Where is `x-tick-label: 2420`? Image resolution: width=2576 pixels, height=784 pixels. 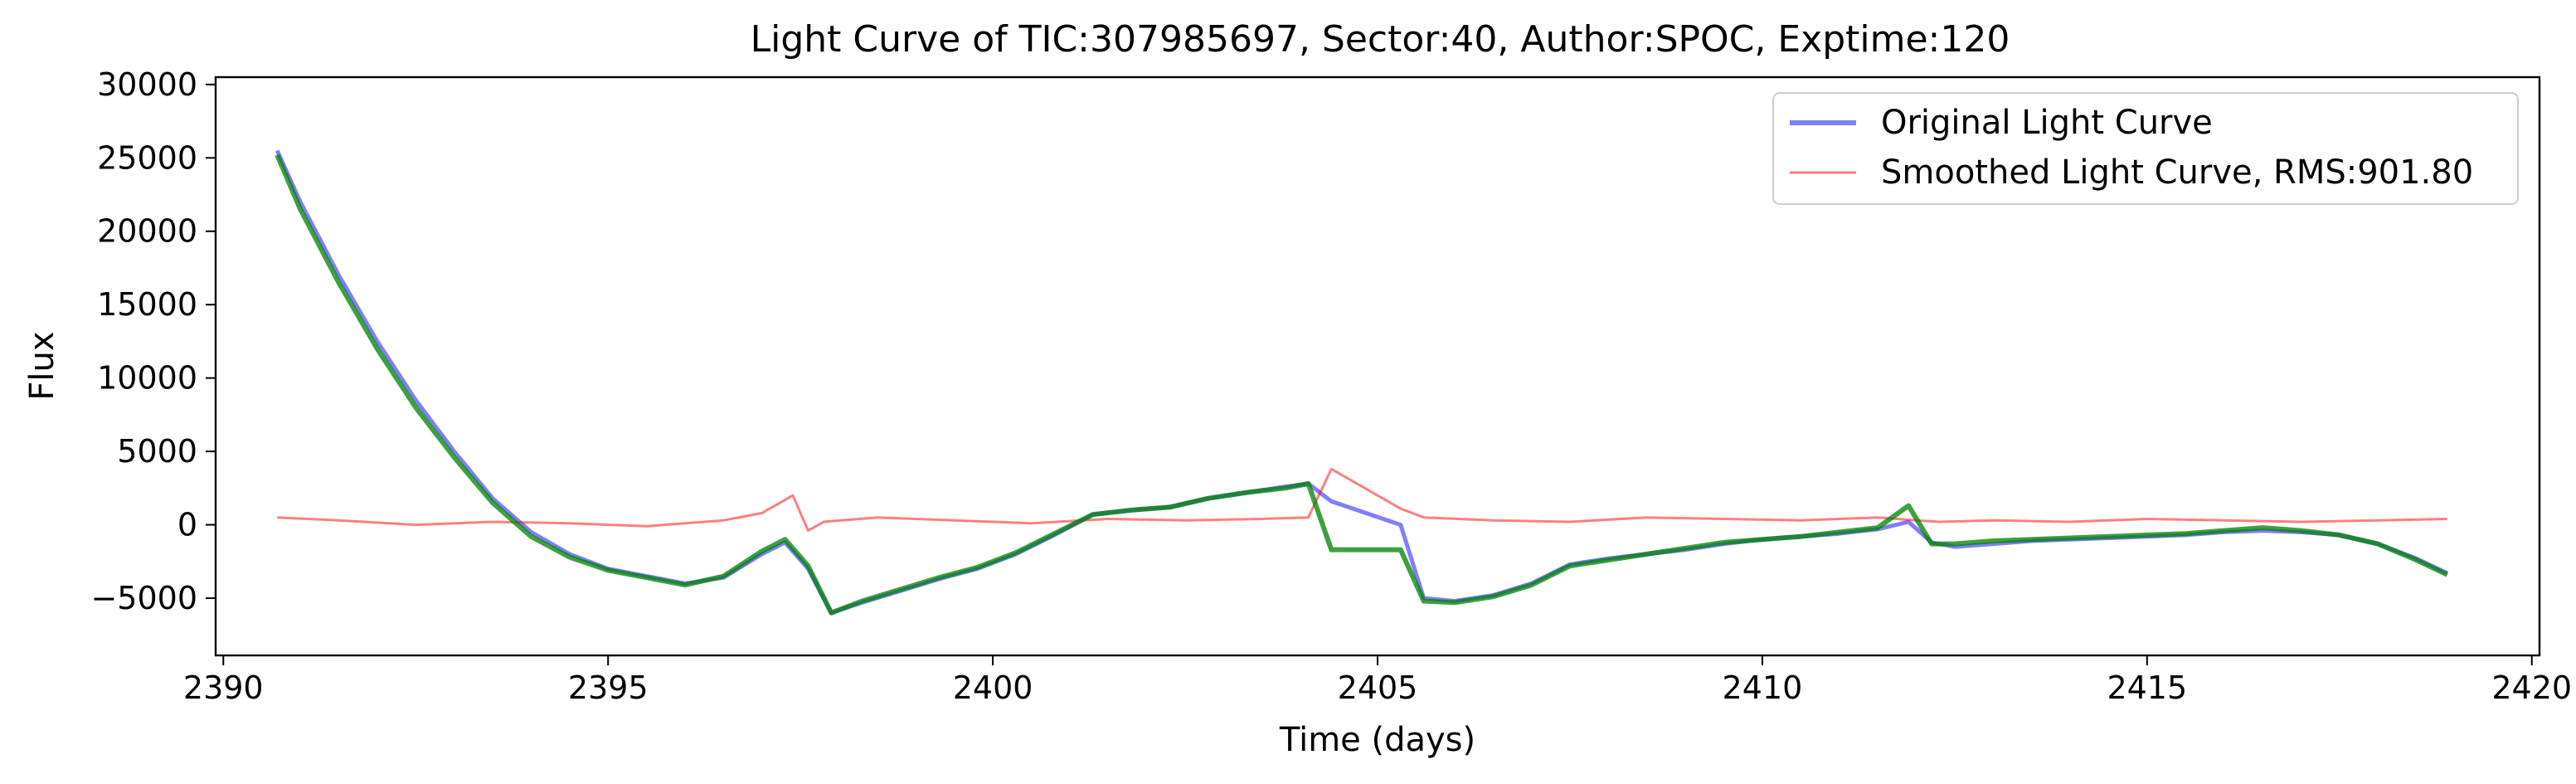 x-tick-label: 2420 is located at coordinates (2531, 688).